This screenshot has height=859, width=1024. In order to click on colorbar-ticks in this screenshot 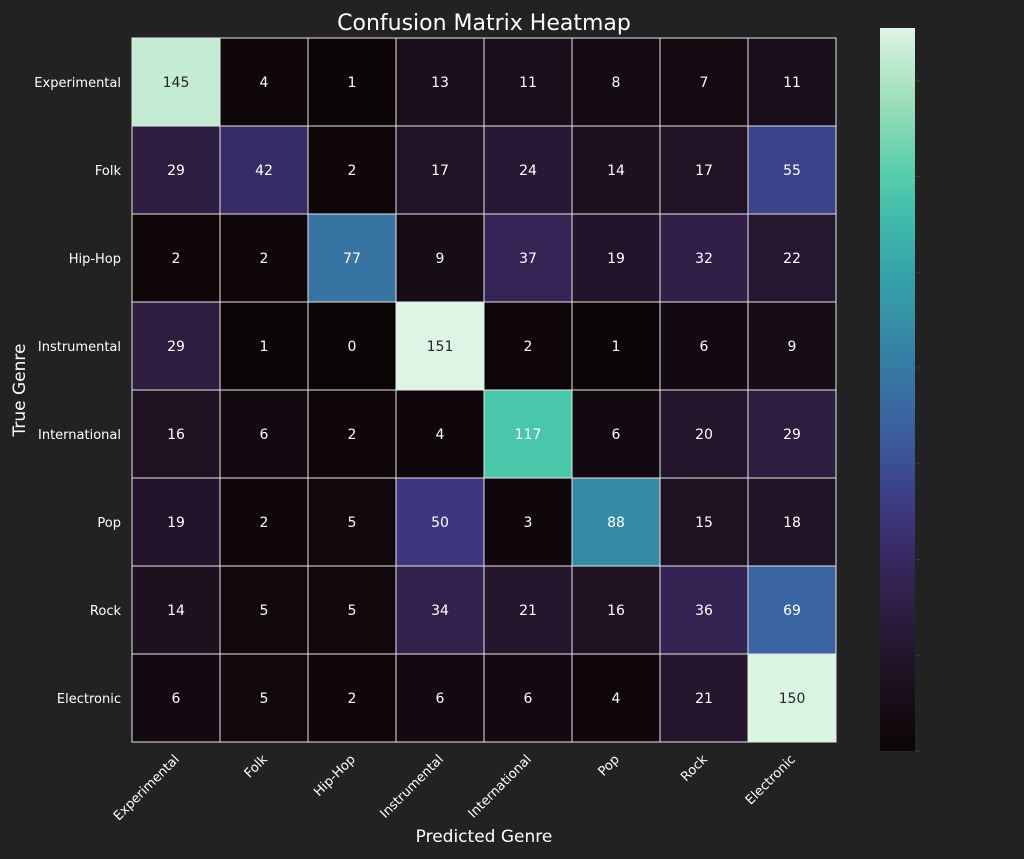, I will do `click(917, 416)`.